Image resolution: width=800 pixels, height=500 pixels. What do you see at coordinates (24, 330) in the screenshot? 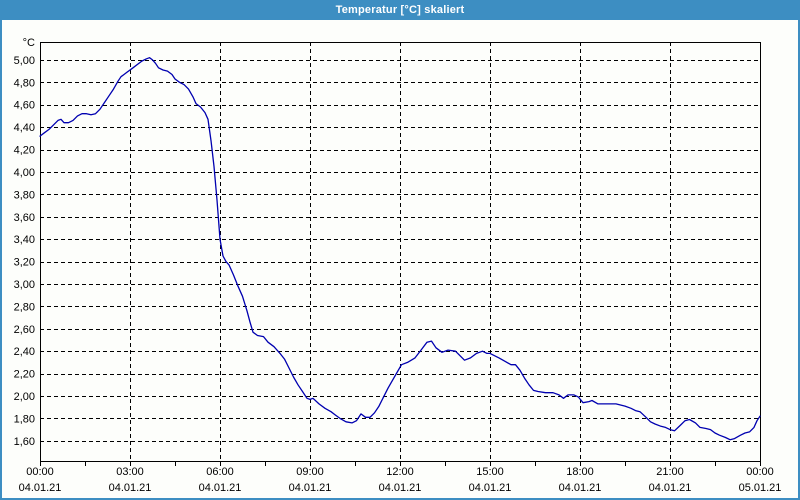
I see `svg-text: 2,60` at bounding box center [24, 330].